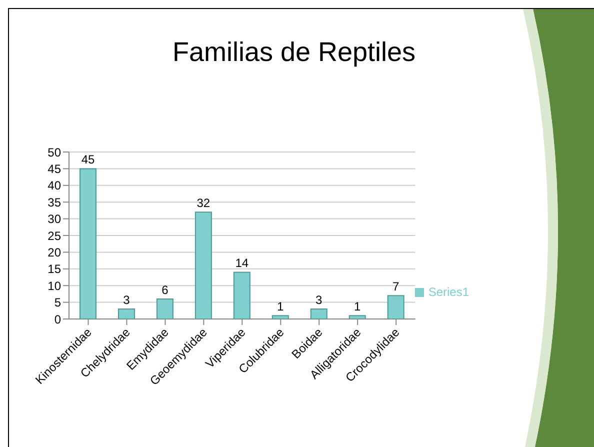 This screenshot has width=594, height=447. What do you see at coordinates (55, 202) in the screenshot?
I see `y-tick-label: 35` at bounding box center [55, 202].